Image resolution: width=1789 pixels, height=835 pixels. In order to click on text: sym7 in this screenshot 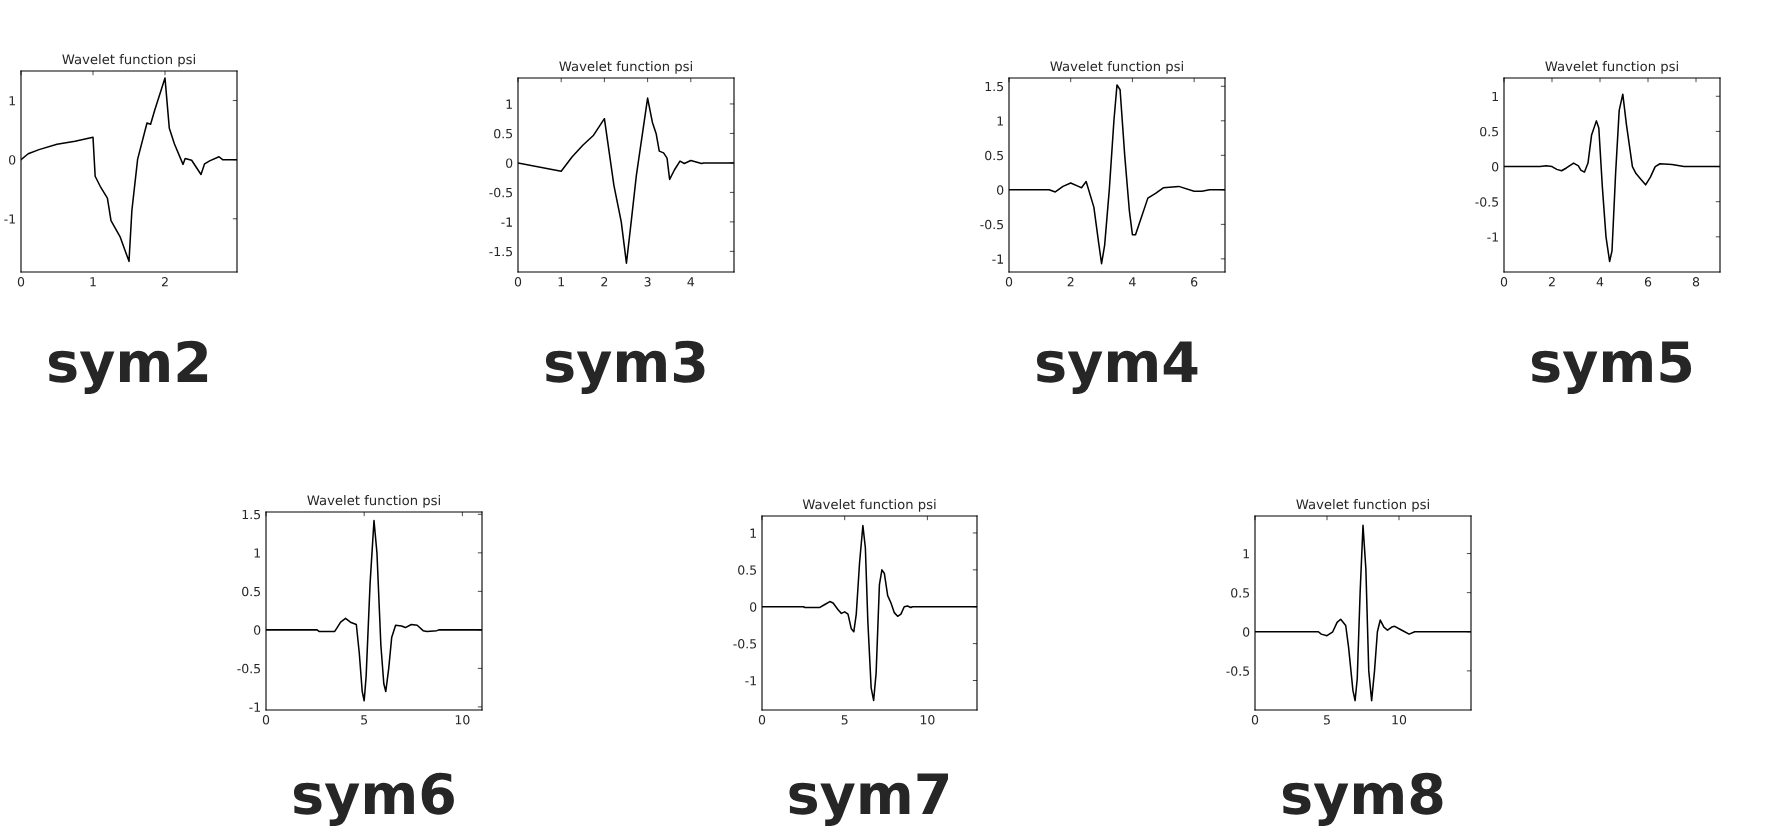, I will do `click(868, 799)`.